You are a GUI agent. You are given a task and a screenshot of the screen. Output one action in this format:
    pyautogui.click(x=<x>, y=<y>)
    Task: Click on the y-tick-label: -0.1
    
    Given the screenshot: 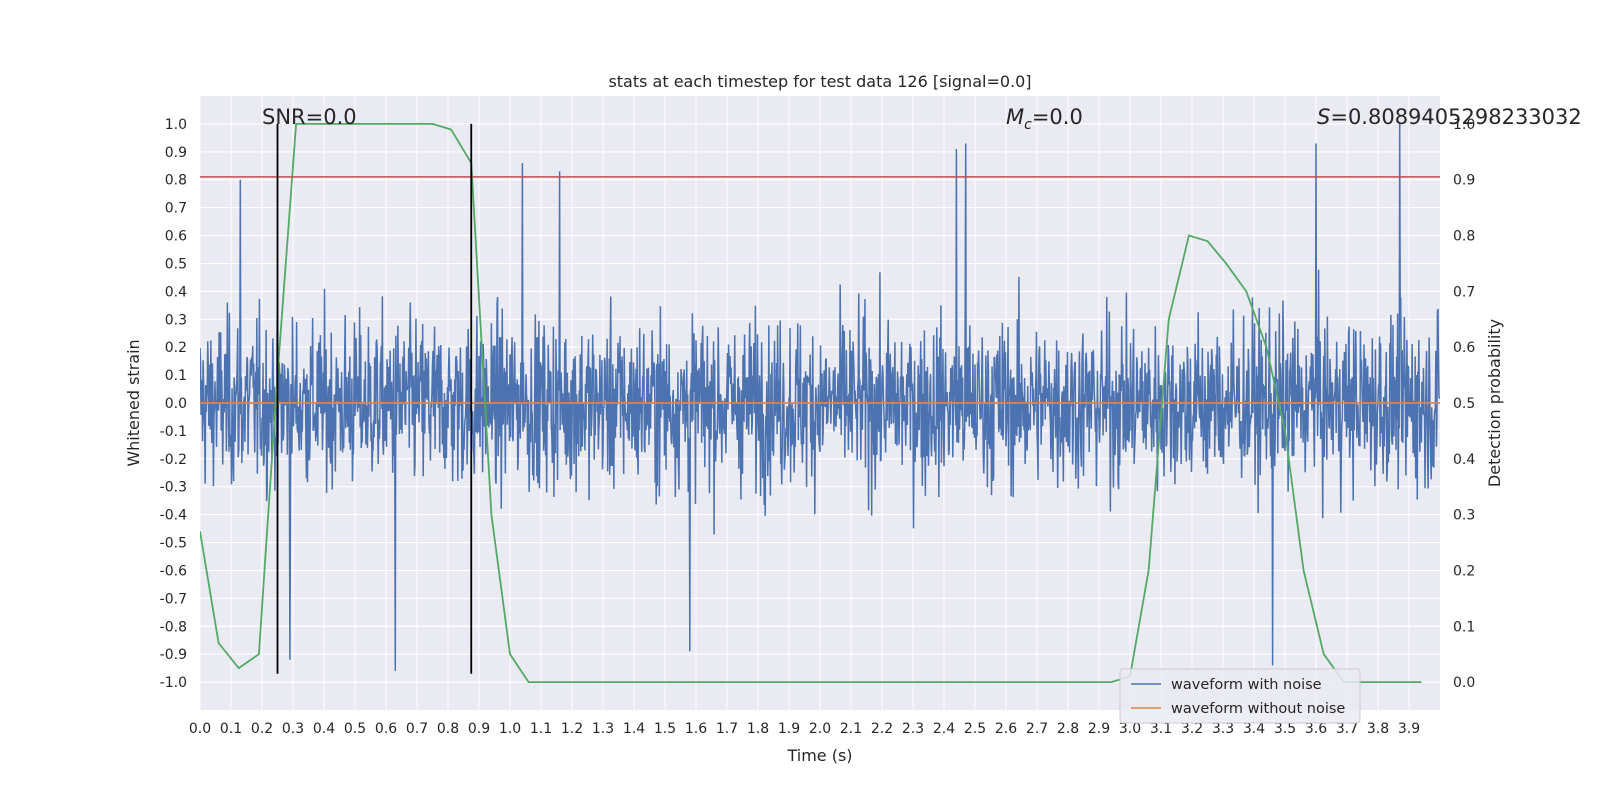 What is the action you would take?
    pyautogui.click(x=173, y=432)
    